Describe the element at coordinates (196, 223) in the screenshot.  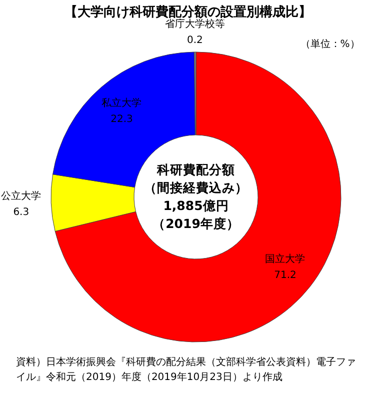
I see `text: （2019年度）` at that location.